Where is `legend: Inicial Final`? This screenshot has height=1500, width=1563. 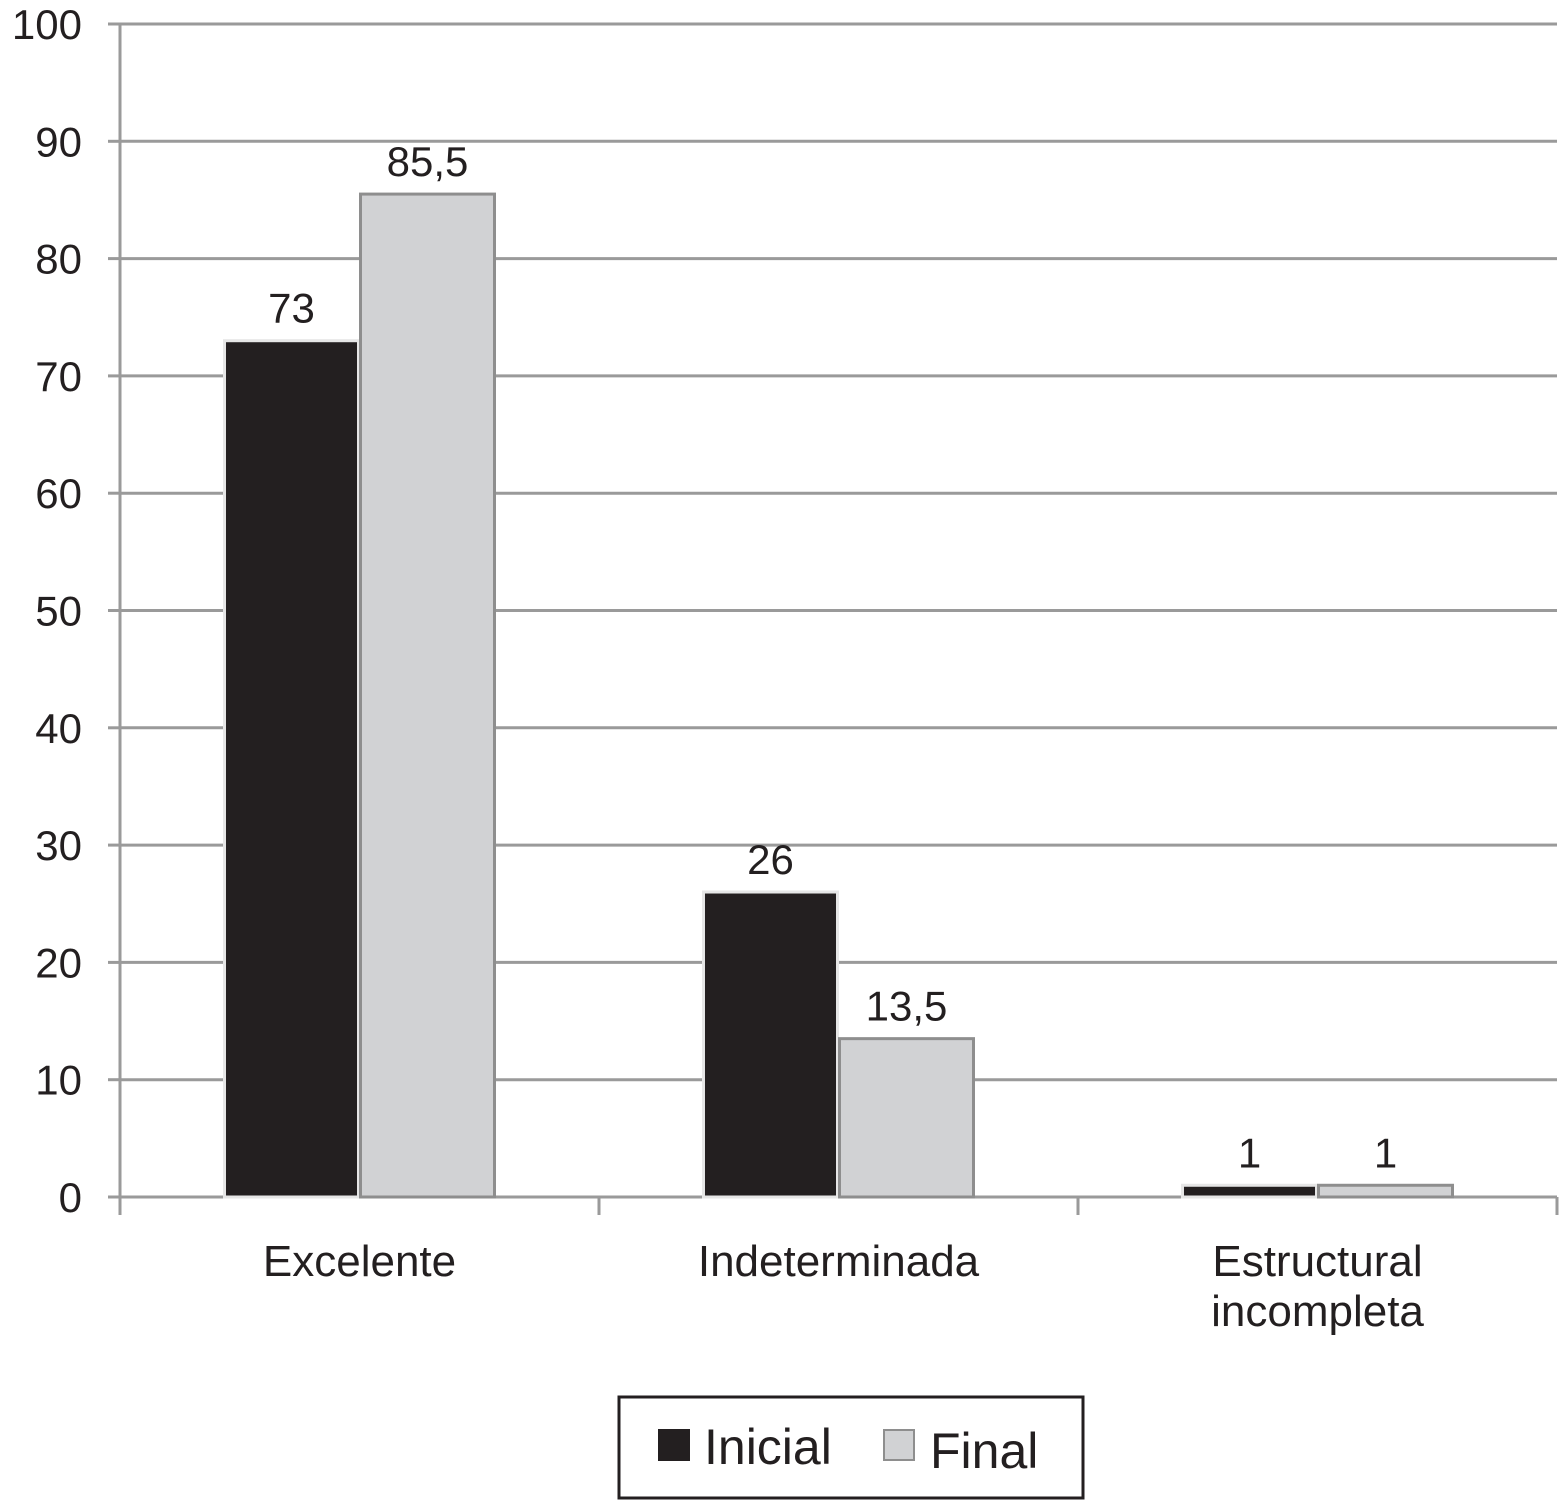
legend: Inicial Final is located at coordinates (851, 1447).